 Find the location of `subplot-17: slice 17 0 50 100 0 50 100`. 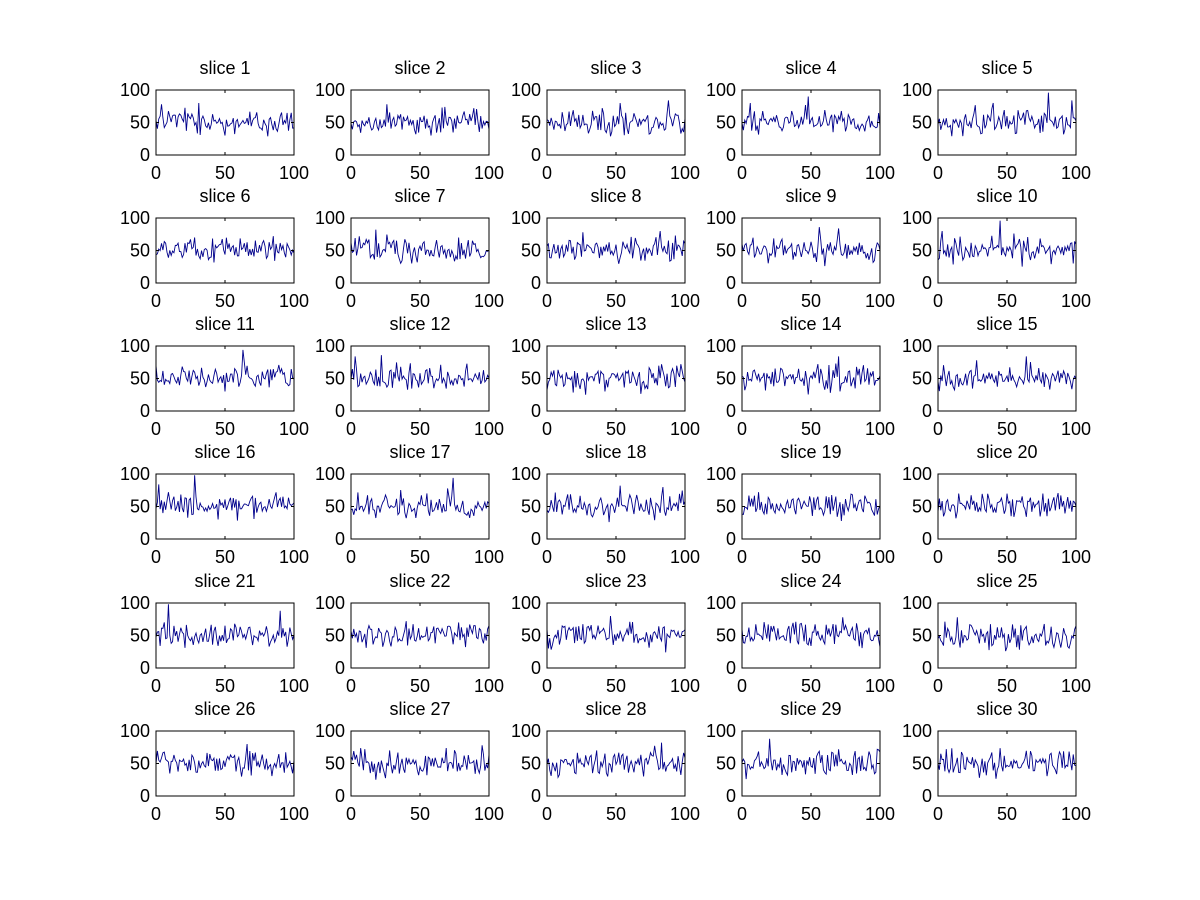

subplot-17: slice 17 0 50 100 0 50 100 is located at coordinates (409, 504).